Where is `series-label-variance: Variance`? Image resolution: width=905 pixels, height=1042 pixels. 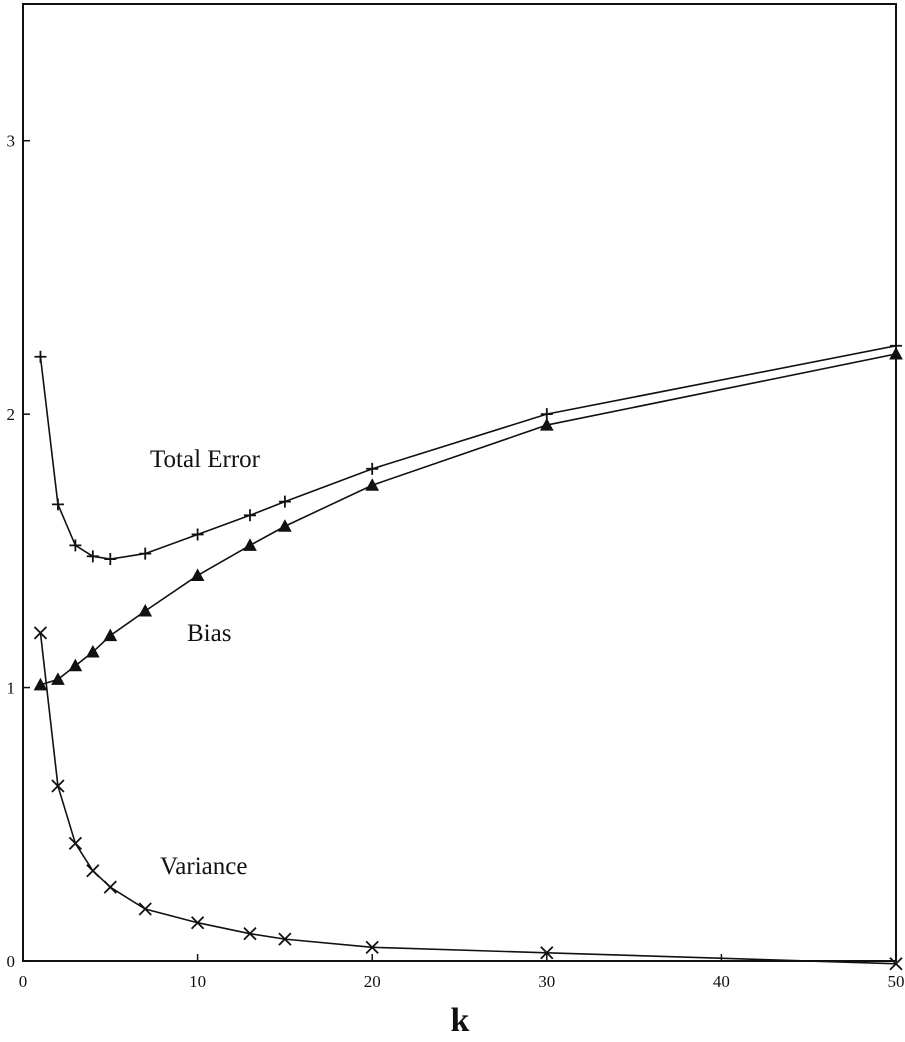 series-label-variance: Variance is located at coordinates (203, 866).